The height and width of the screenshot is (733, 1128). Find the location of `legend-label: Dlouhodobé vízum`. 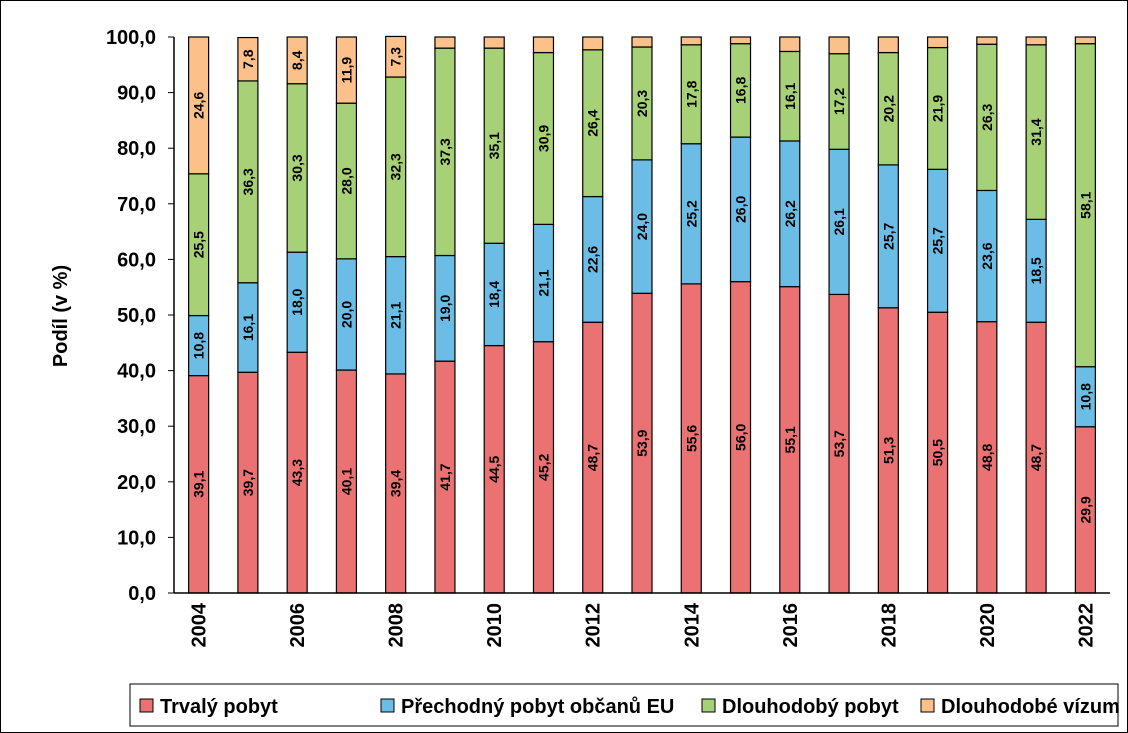

legend-label: Dlouhodobé vízum is located at coordinates (1030, 707).